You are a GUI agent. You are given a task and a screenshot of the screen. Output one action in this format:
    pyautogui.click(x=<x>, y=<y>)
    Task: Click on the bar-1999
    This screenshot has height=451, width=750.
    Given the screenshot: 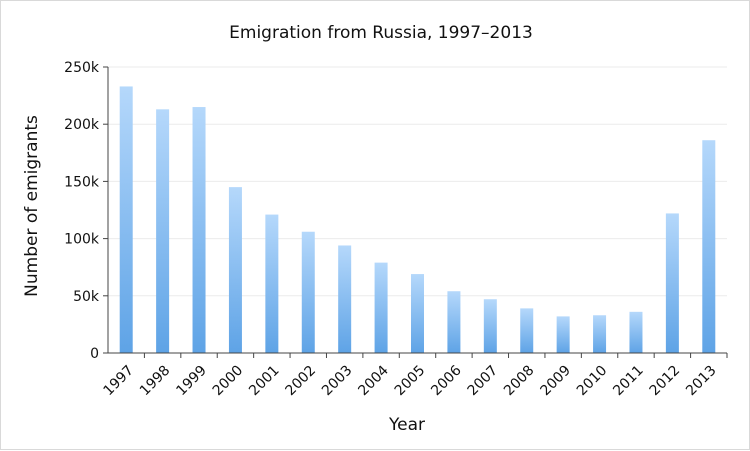 What is the action you would take?
    pyautogui.click(x=199, y=230)
    